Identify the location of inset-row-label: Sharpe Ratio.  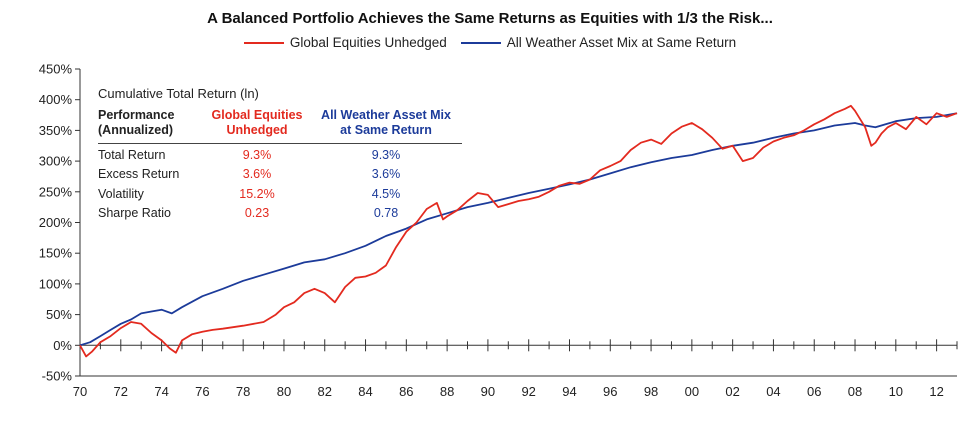
(134, 213).